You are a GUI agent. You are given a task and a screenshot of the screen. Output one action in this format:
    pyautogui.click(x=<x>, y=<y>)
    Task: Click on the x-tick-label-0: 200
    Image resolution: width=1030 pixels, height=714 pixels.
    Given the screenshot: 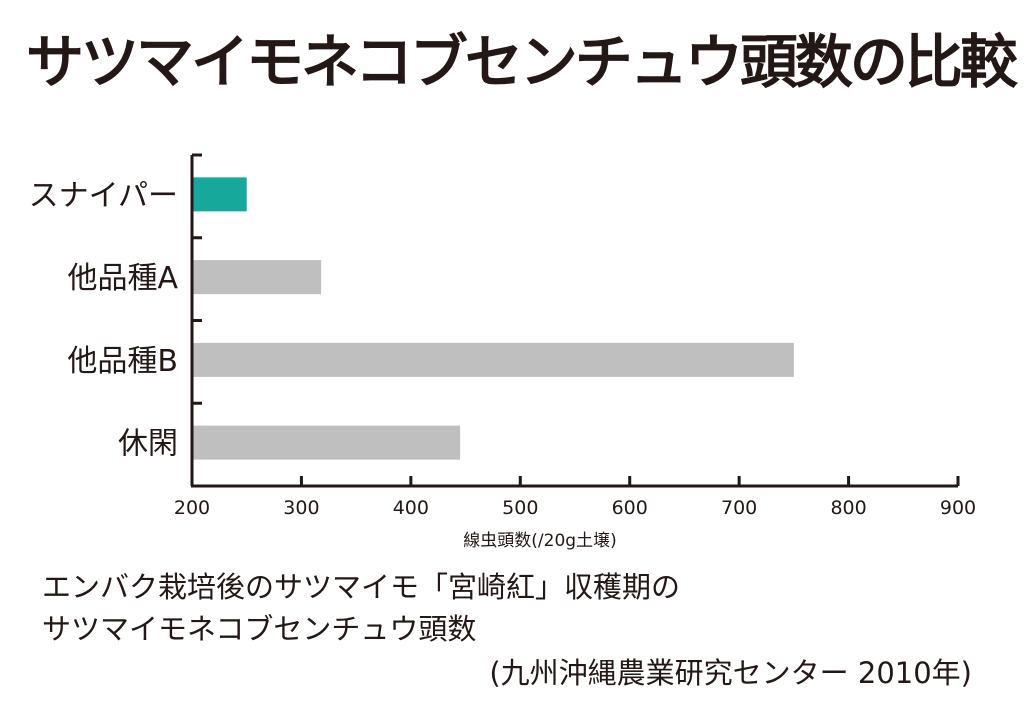 What is the action you would take?
    pyautogui.click(x=192, y=508)
    